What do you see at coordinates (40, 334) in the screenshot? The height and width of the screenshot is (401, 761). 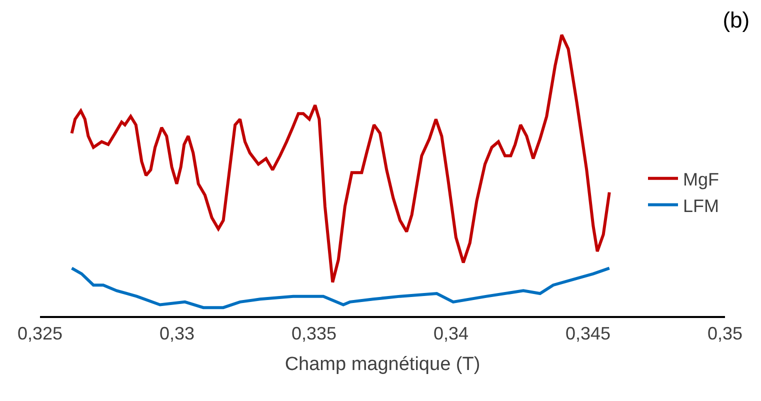 I see `x-tick-label: 0,325` at bounding box center [40, 334].